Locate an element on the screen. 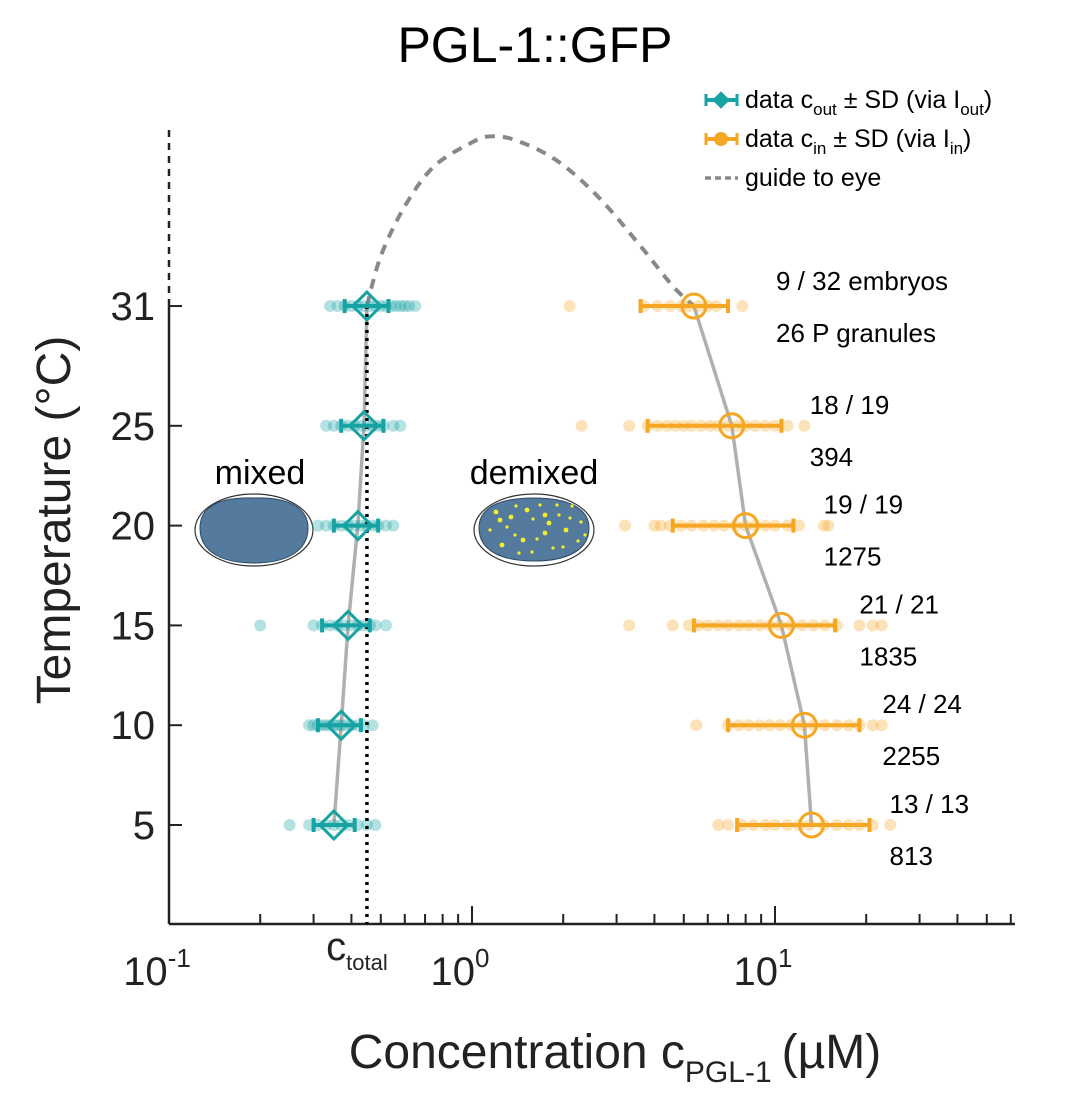  x-tick-label: 10⁻¹ is located at coordinates (157, 968).